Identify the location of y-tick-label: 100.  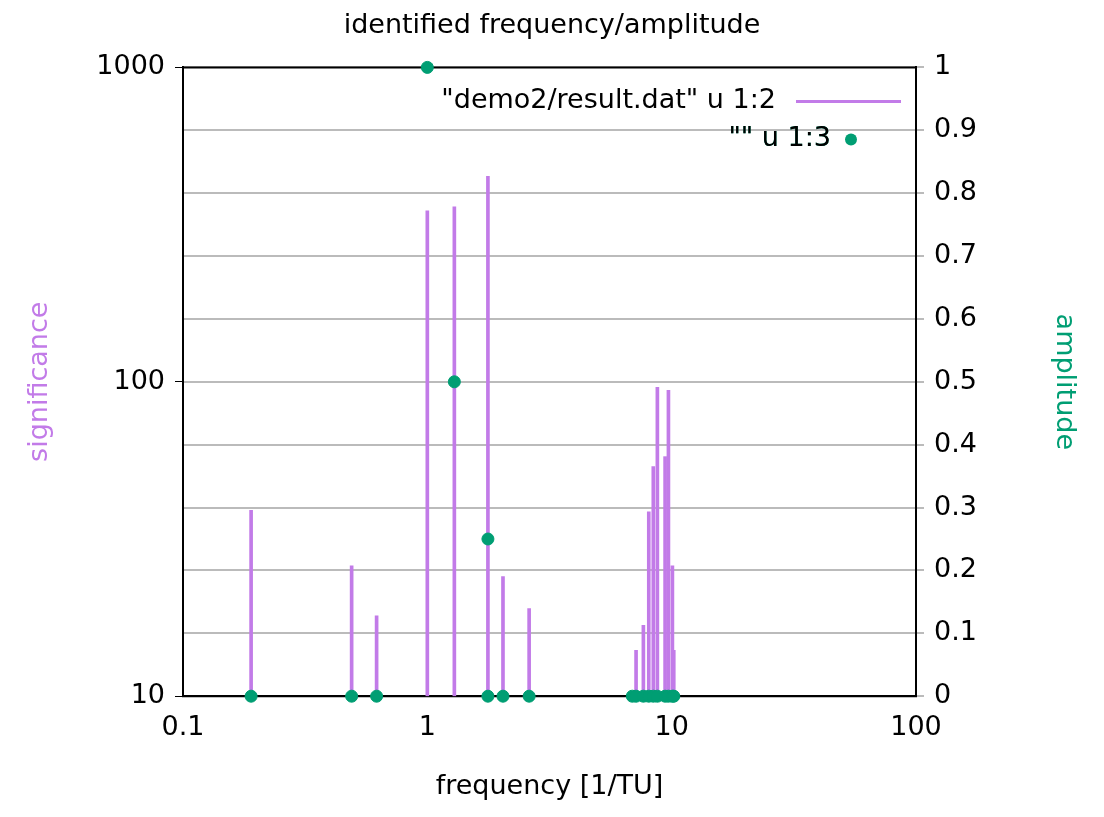
(139, 379).